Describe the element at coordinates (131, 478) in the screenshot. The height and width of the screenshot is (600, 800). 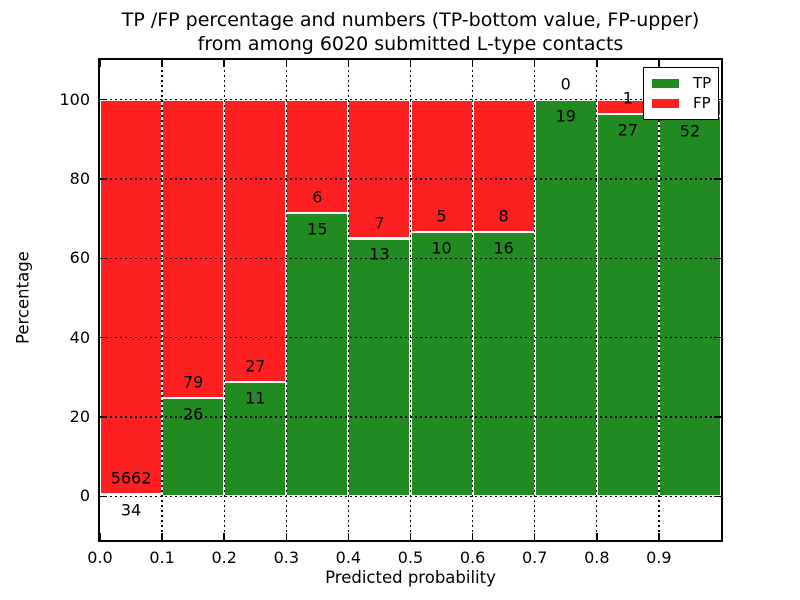
I see `fp-count-label: 5662` at that location.